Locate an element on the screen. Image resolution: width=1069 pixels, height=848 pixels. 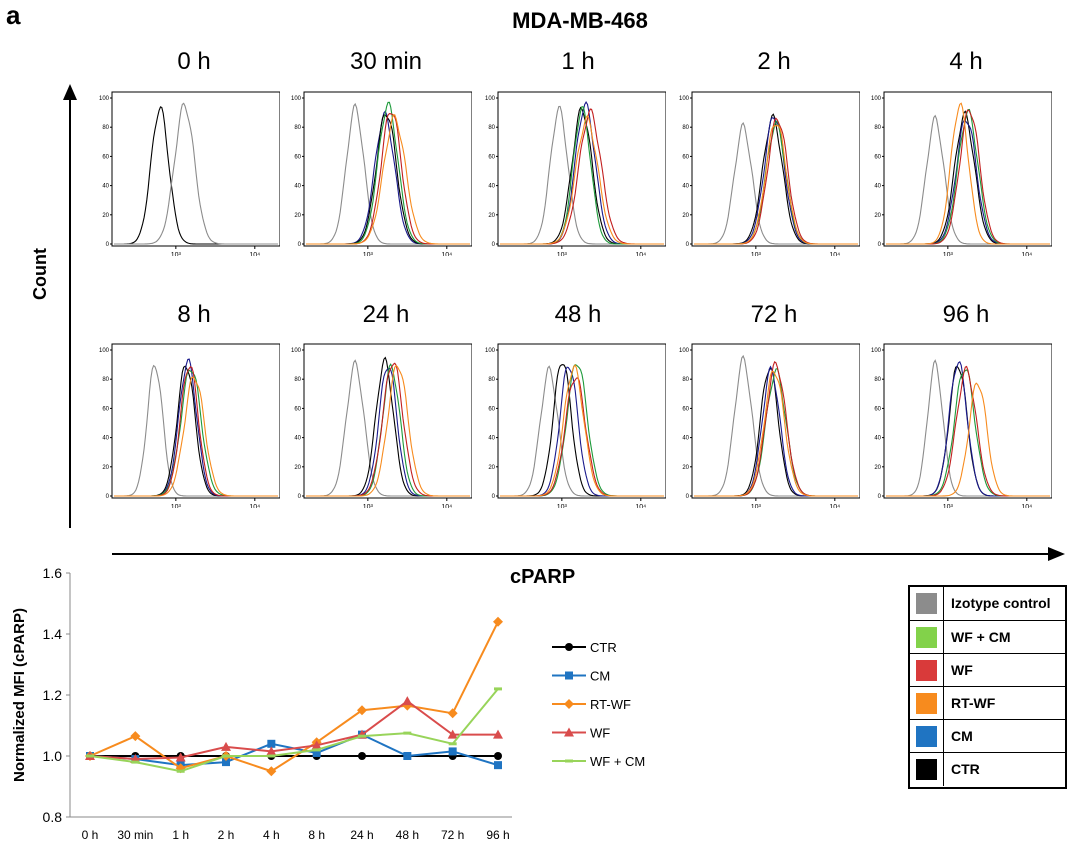
legend-row: WF + CM is located at coordinates (987, 637).